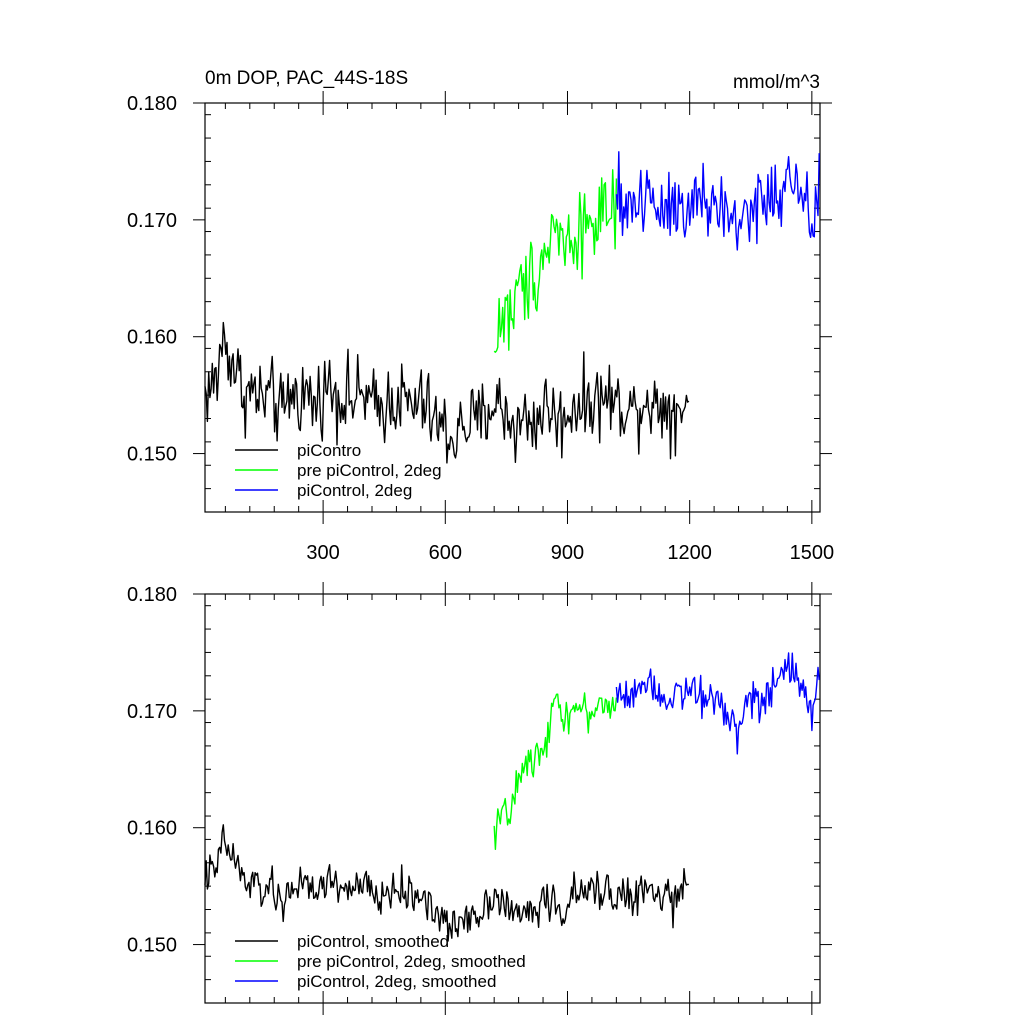  I want to click on x-tick-label: 1200, so click(689, 553).